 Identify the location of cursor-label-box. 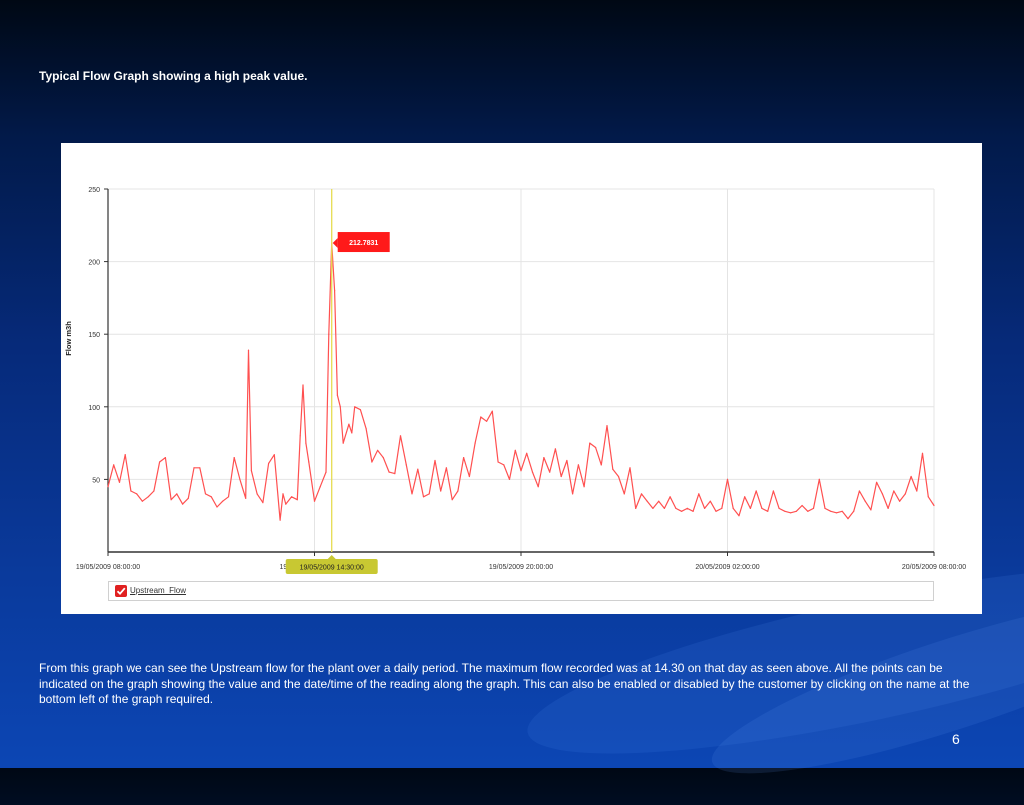
(331, 566).